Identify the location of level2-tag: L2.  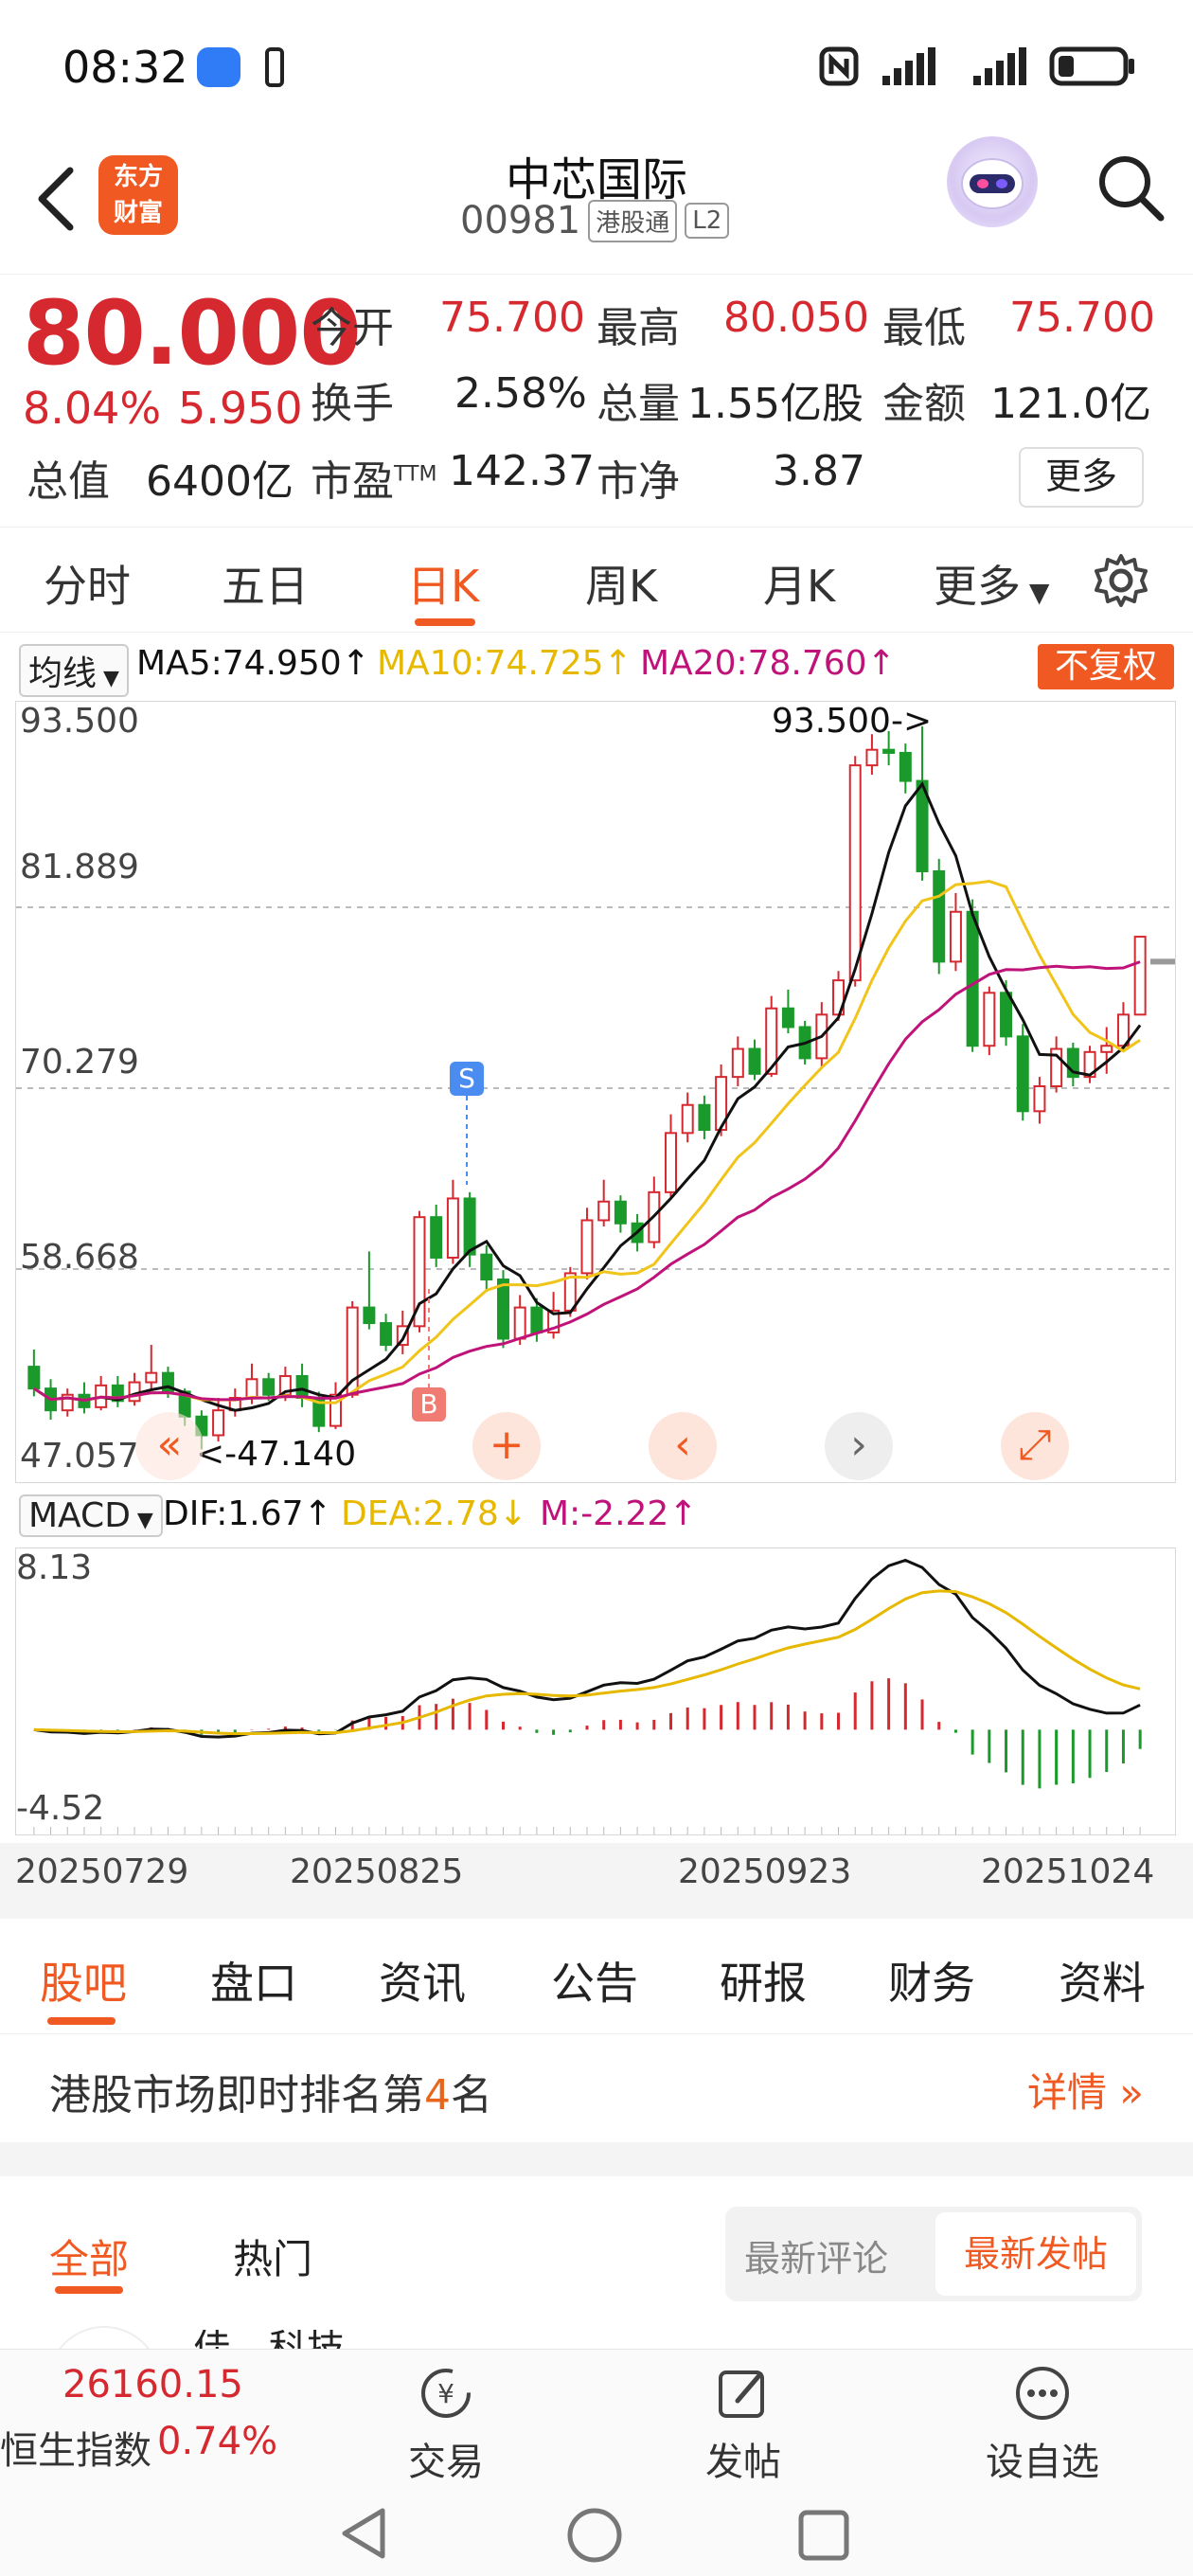
(707, 221).